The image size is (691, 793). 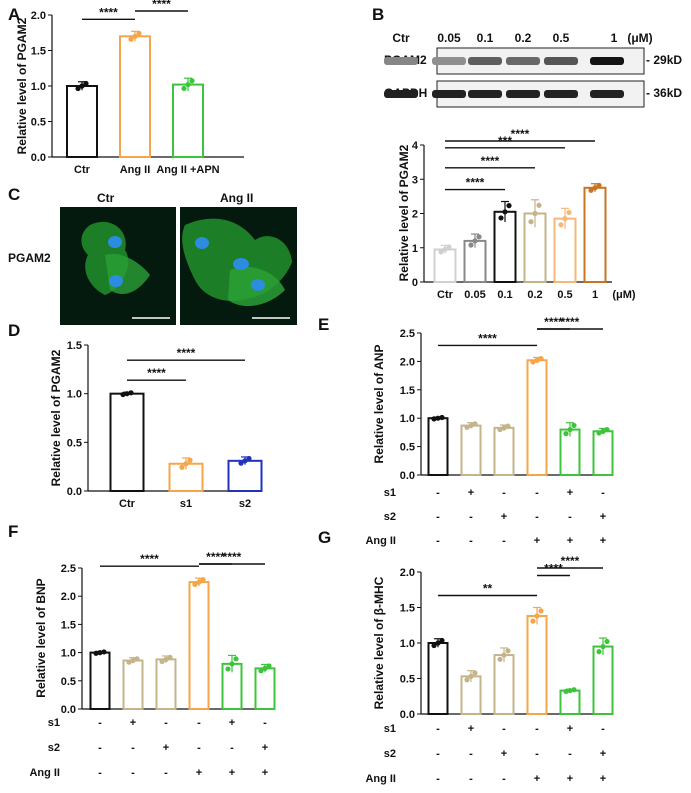 I want to click on chart-e-y-tick-label: 2.0, so click(x=407, y=362).